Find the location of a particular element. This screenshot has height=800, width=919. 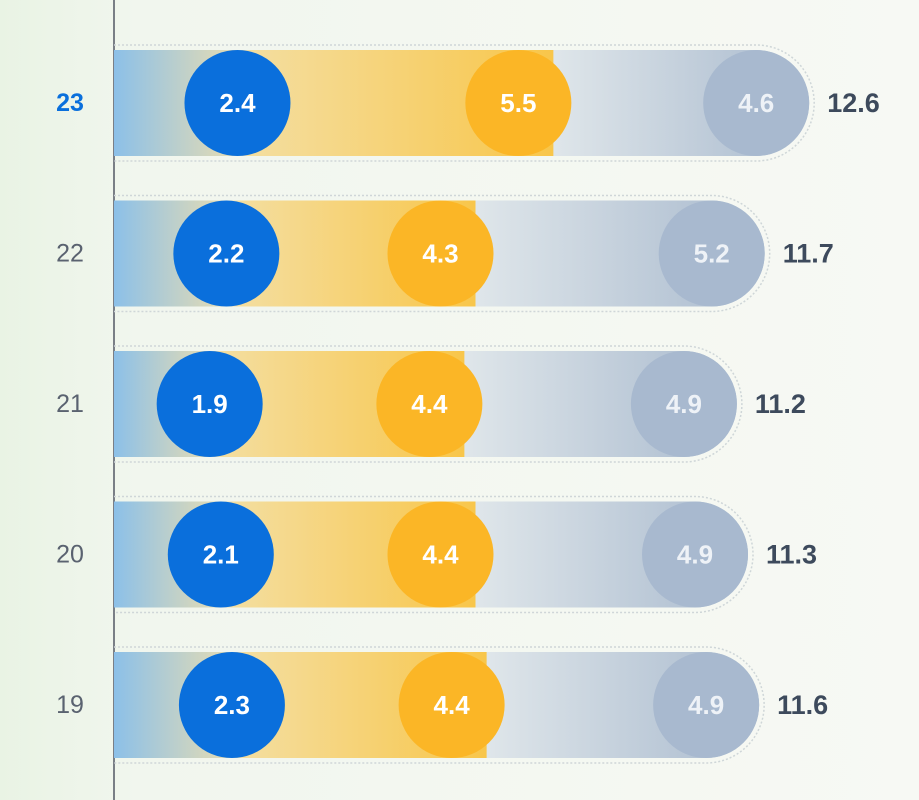

category-label: 20 is located at coordinates (70, 555).